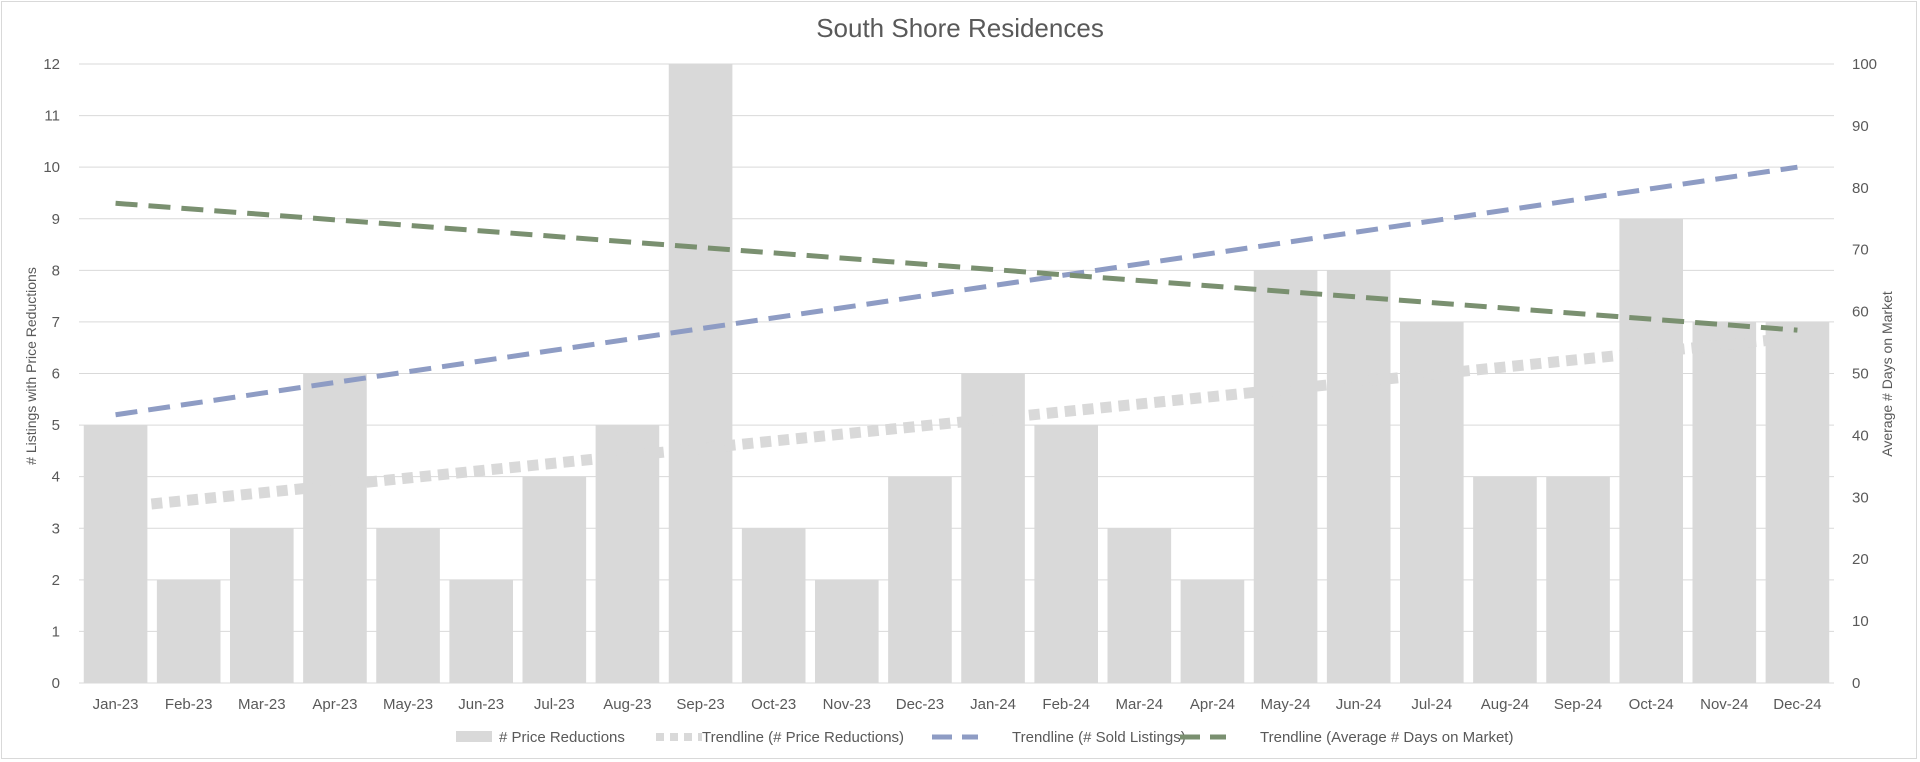 Image resolution: width=1920 pixels, height=762 pixels. I want to click on legend-label: Trendline (# Sold Listings), so click(1099, 737).